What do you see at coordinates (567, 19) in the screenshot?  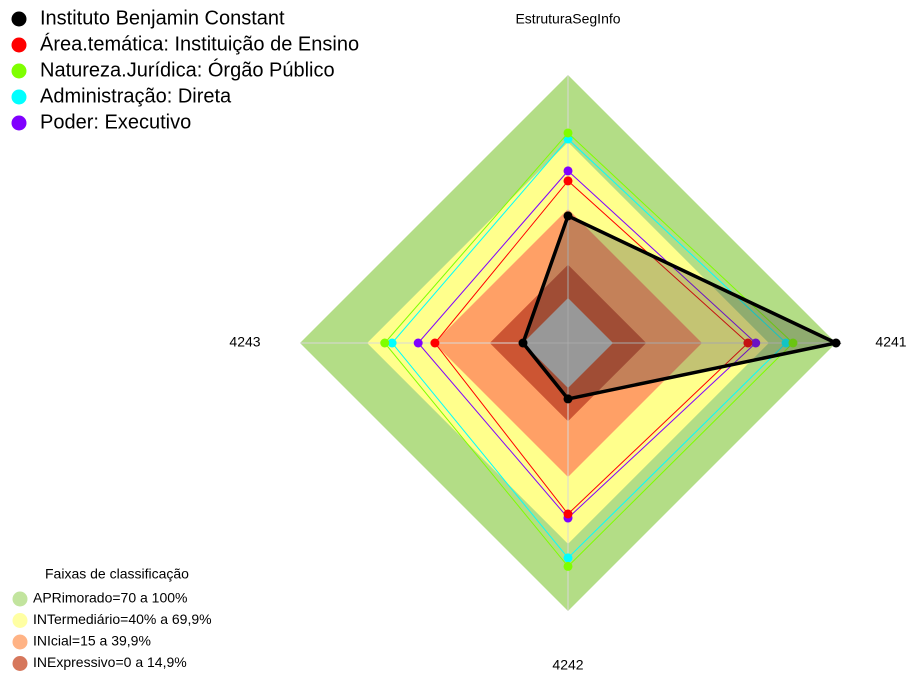 I see `axis-label: EstruturaSegInfo` at bounding box center [567, 19].